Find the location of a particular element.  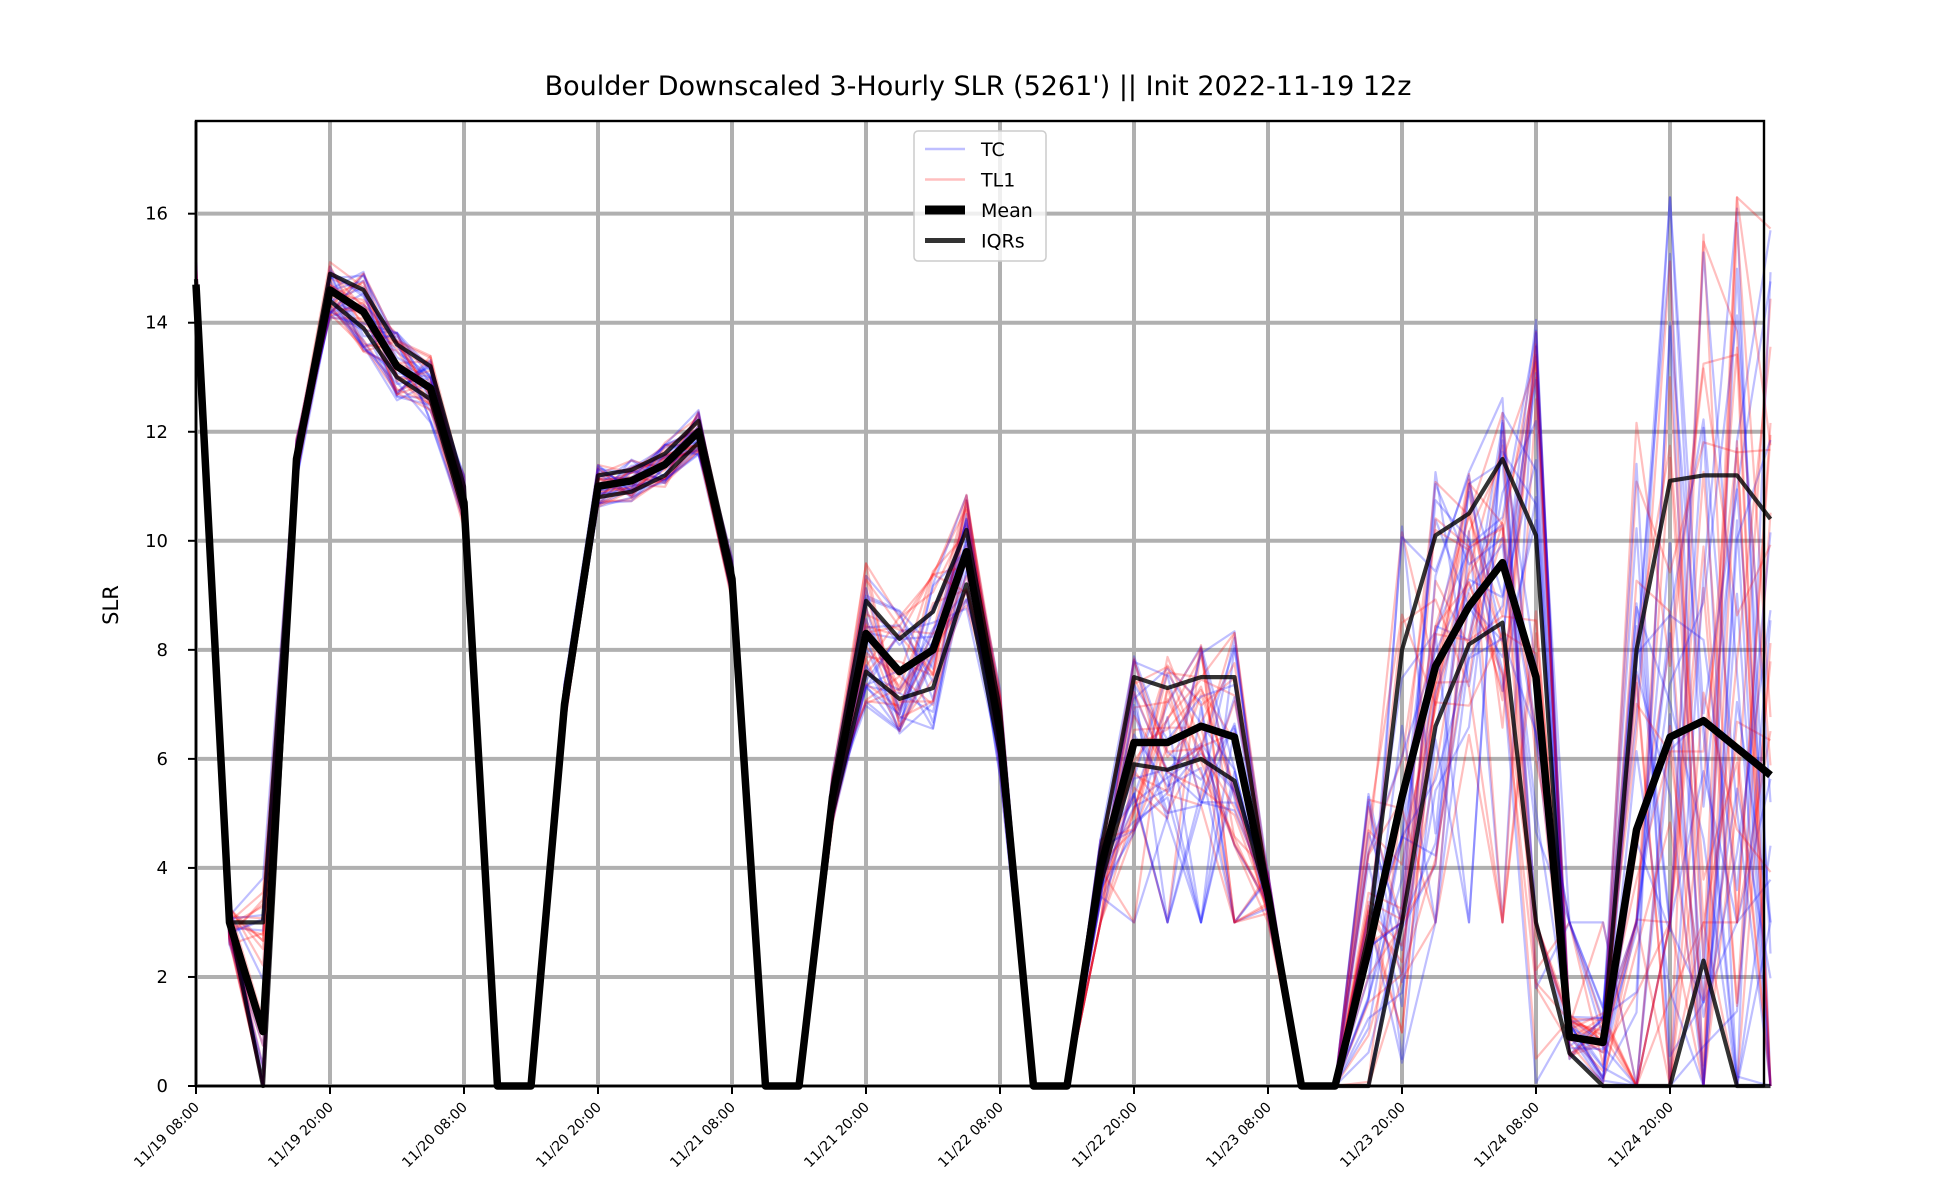

y-axis-ticks: 0 2 4 6 8 10 12 14 16 is located at coordinates (170, 650).